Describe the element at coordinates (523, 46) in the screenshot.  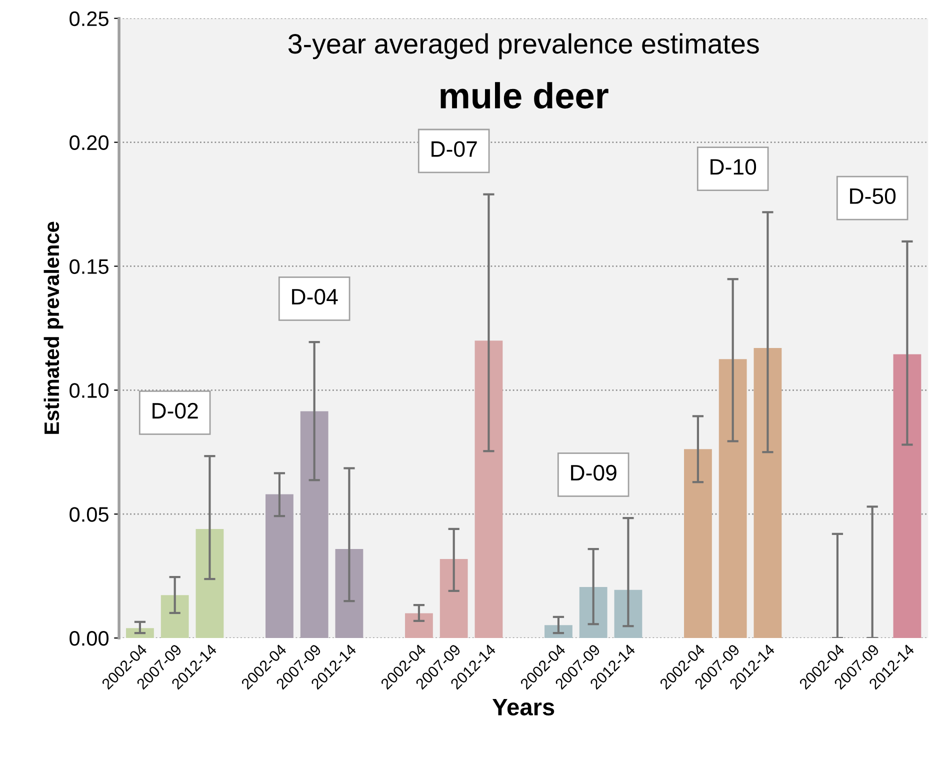
I see `text: 3-year averaged prevalence estimates` at that location.